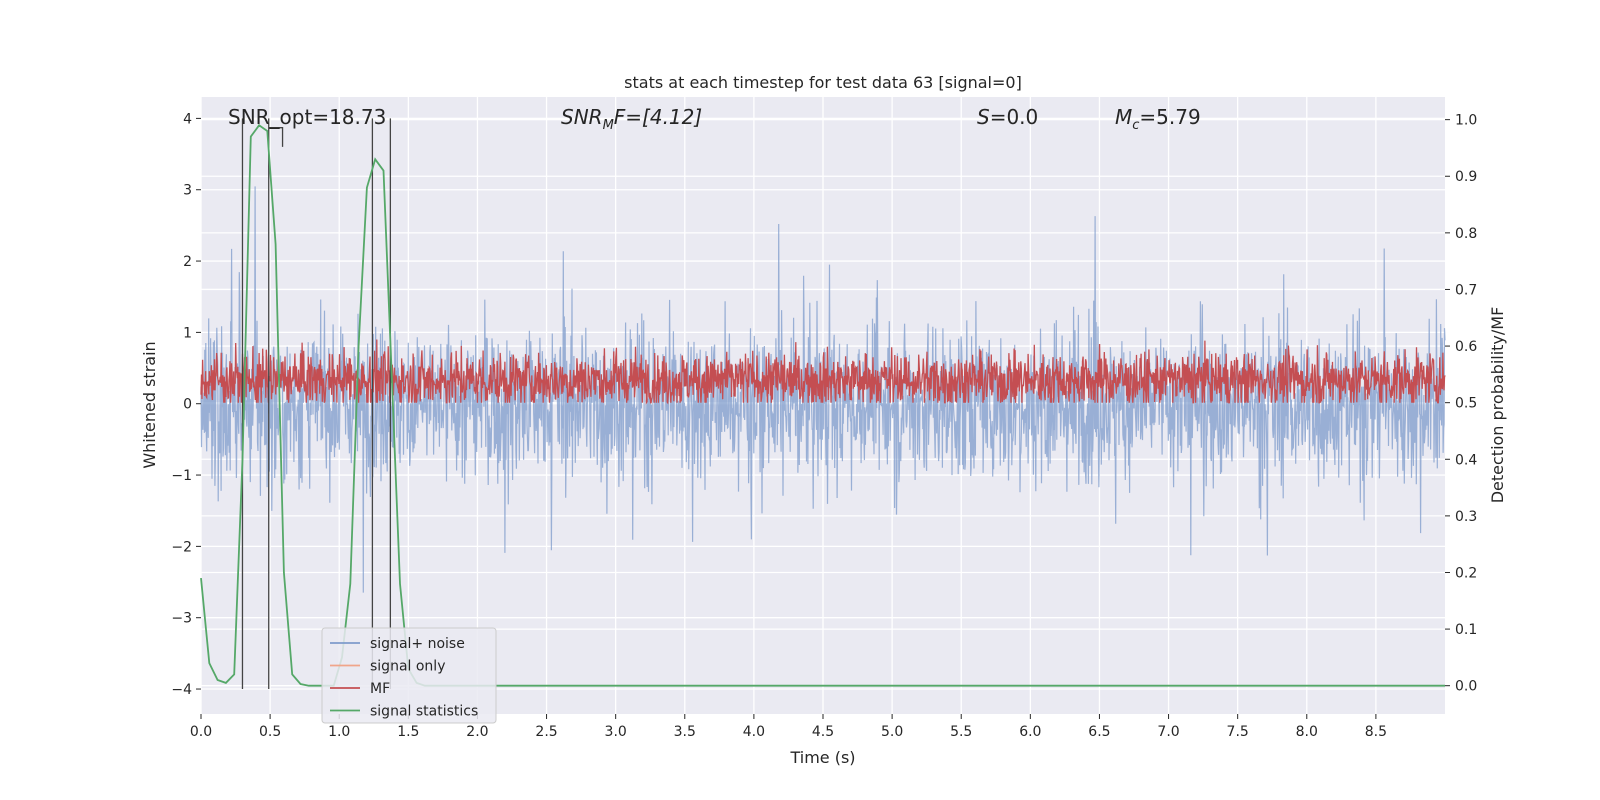 This screenshot has height=800, width=1600. I want to click on x-axis-label: Time (s), so click(822, 757).